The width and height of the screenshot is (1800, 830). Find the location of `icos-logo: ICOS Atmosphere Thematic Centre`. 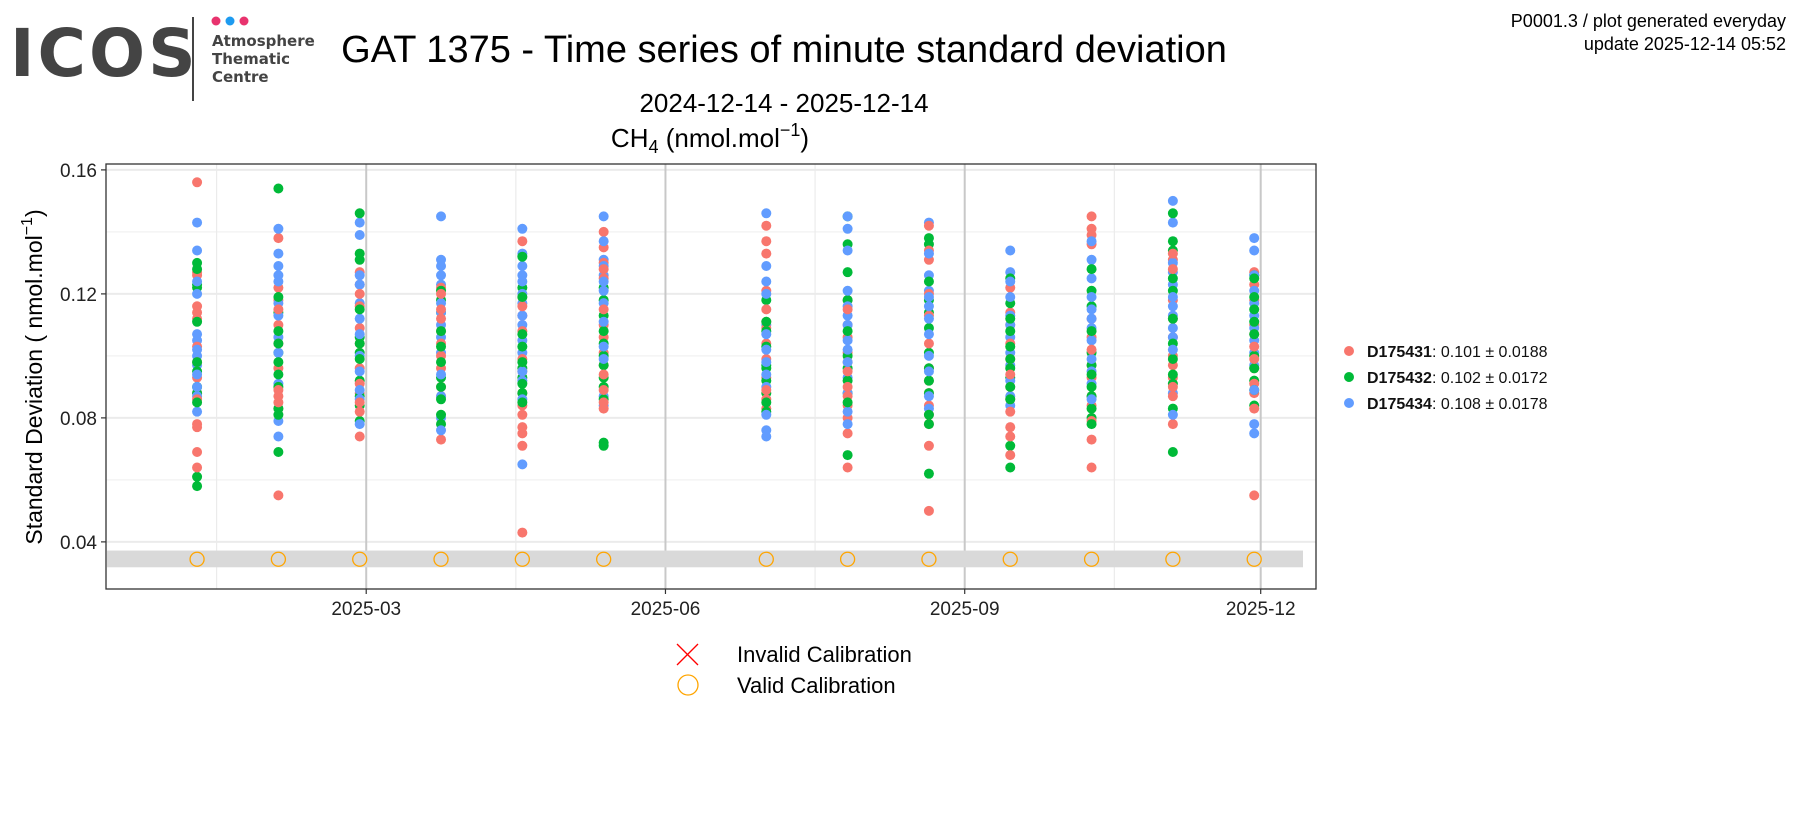

icos-logo: ICOS Atmosphere Thematic Centre is located at coordinates (162, 58).